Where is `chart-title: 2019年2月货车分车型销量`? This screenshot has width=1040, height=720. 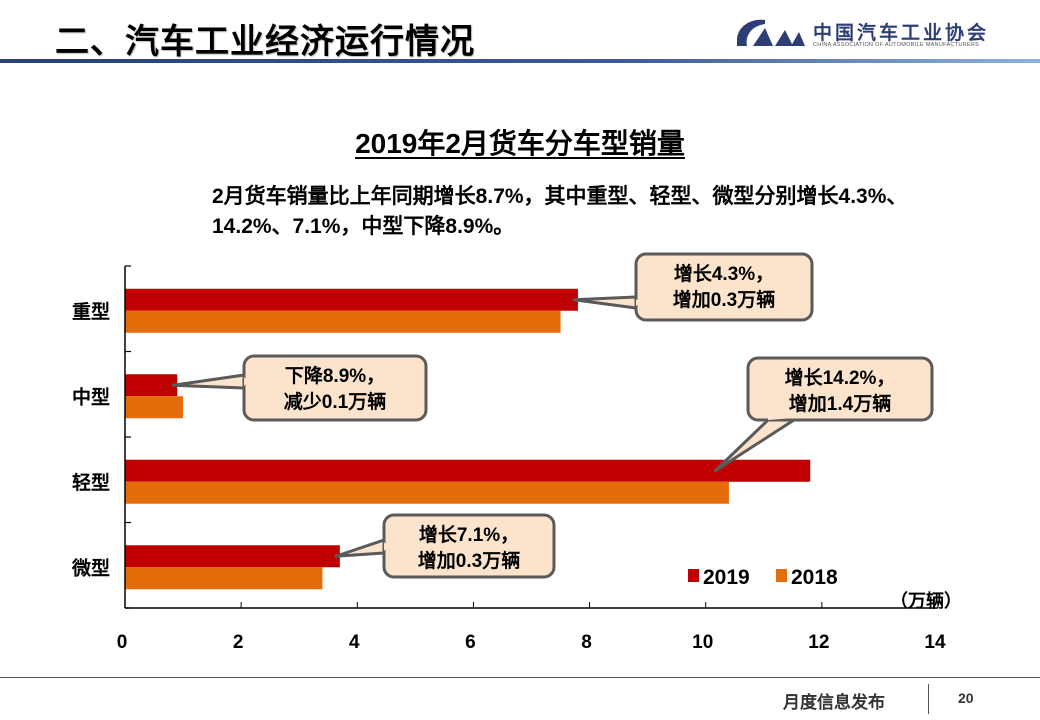 chart-title: 2019年2月货车分车型销量 is located at coordinates (520, 143).